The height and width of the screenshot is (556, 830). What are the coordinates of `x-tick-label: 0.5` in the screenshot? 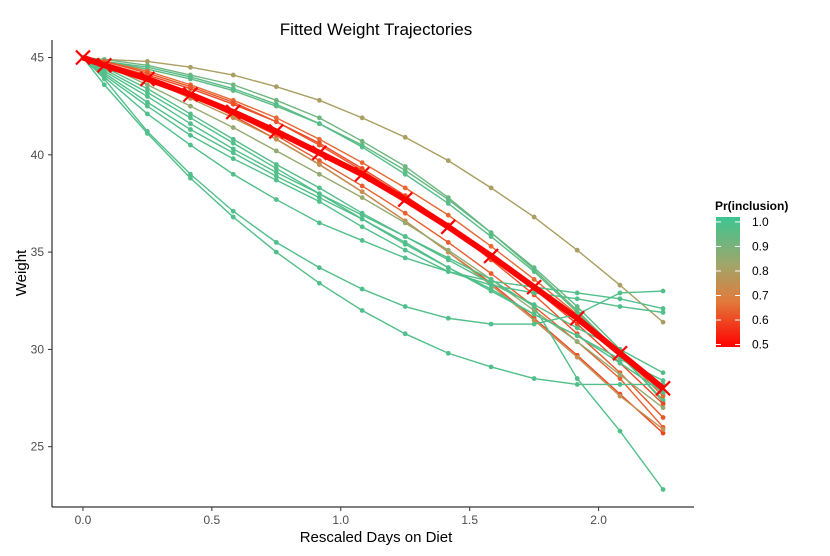 It's located at (212, 520).